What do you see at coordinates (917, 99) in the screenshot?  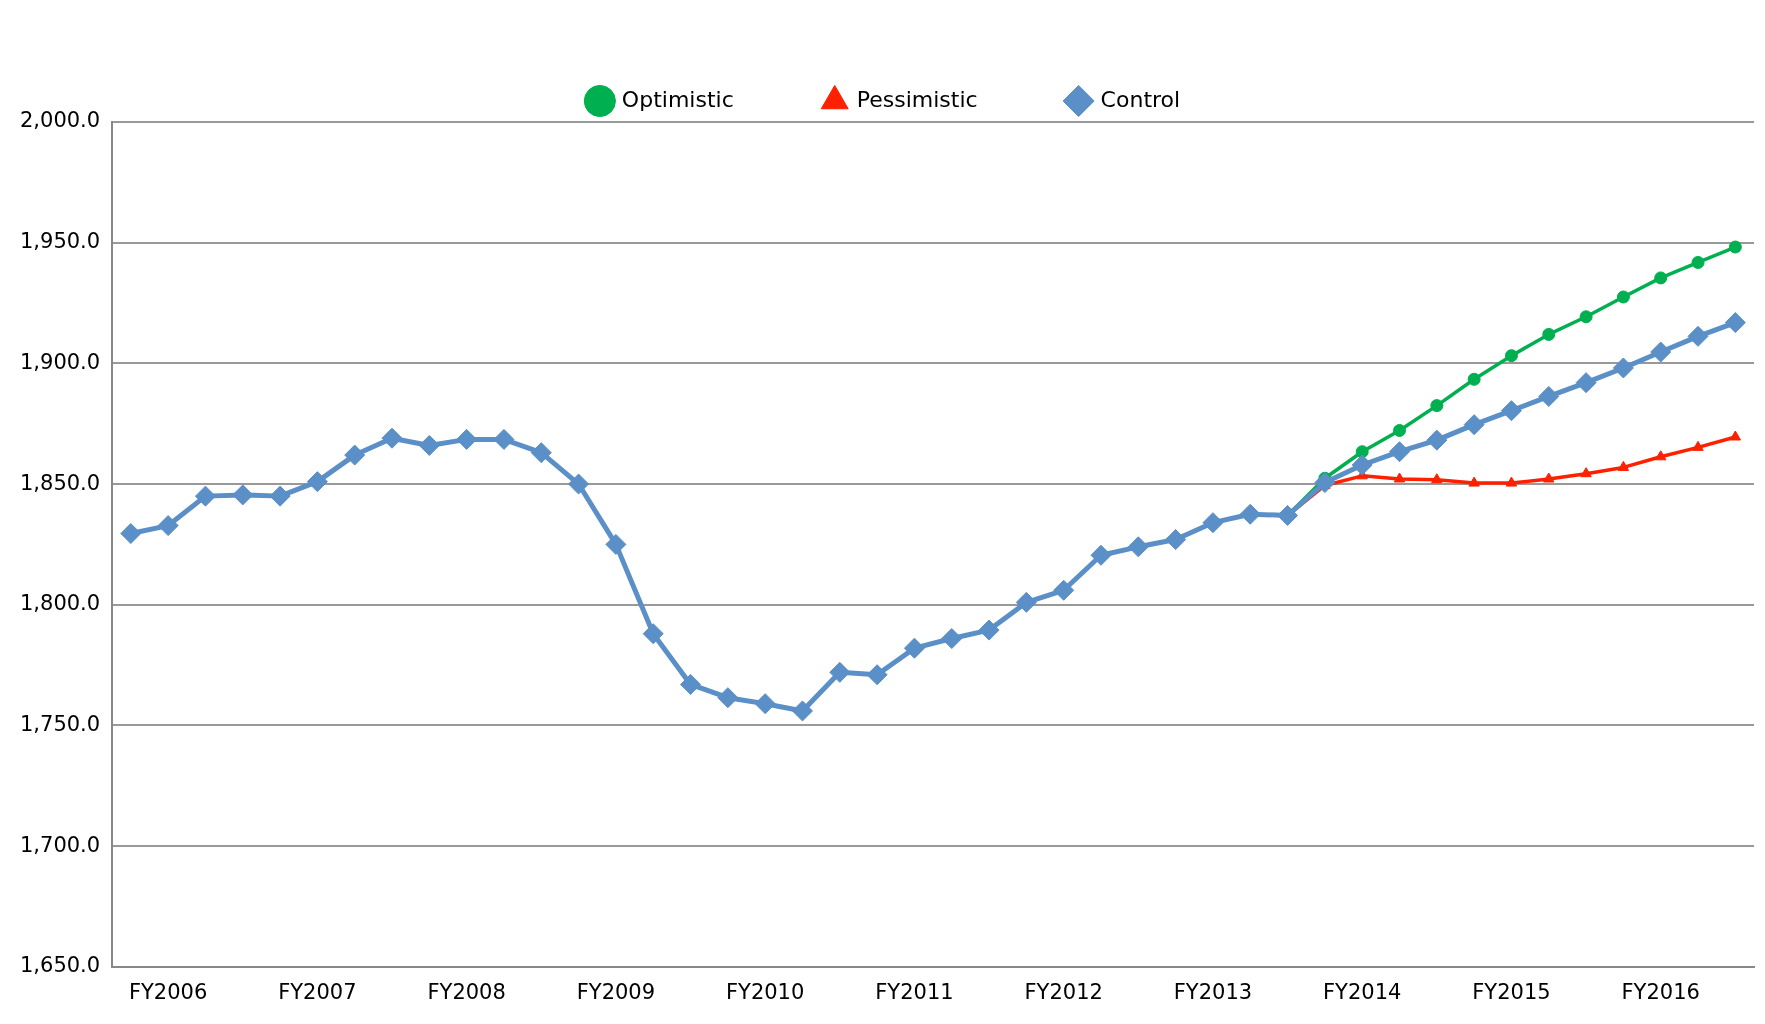 I see `legend-label: Pessimistic` at bounding box center [917, 99].